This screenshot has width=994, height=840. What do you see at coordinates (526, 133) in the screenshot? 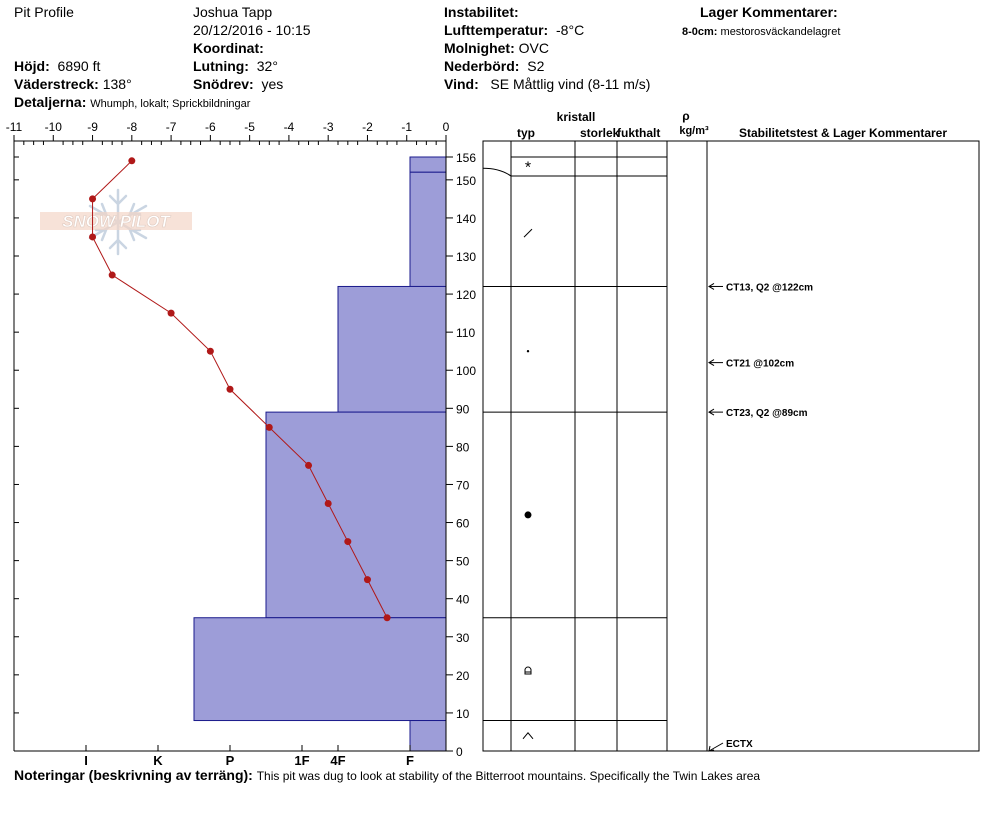
I see `typ-header: typ` at bounding box center [526, 133].